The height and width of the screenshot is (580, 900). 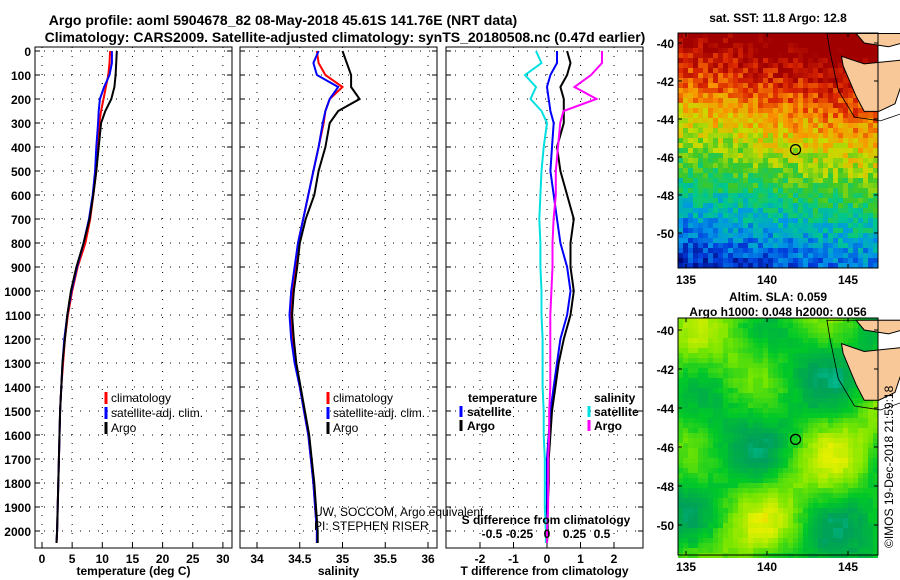 I want to click on x2-tick-label: -0.5, so click(x=492, y=534).